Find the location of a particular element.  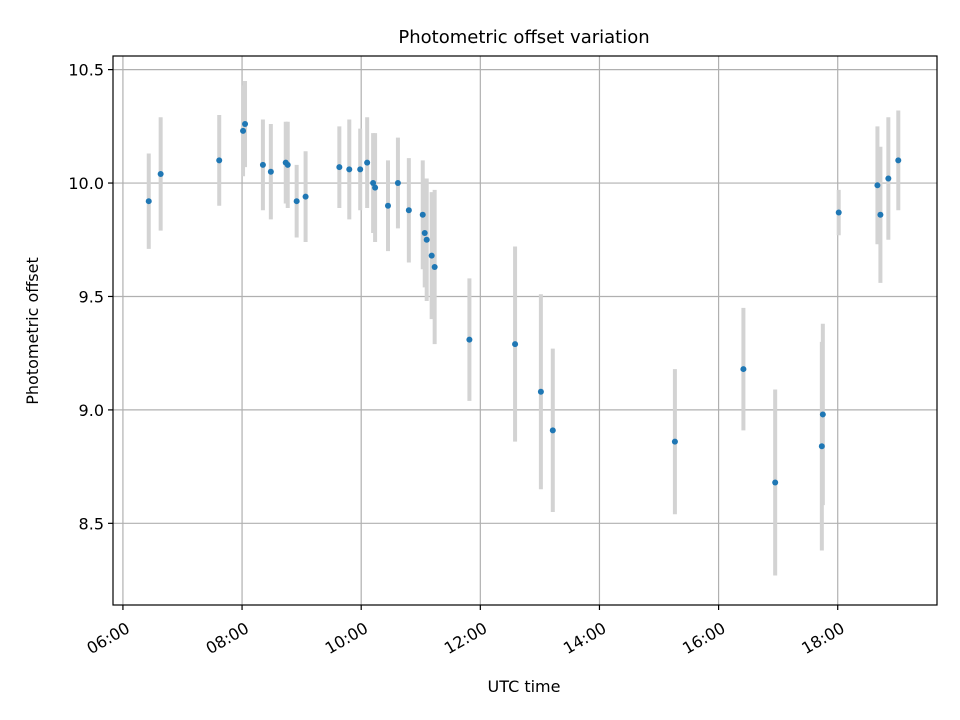

y-tick-label: 10.0 is located at coordinates (86, 183).